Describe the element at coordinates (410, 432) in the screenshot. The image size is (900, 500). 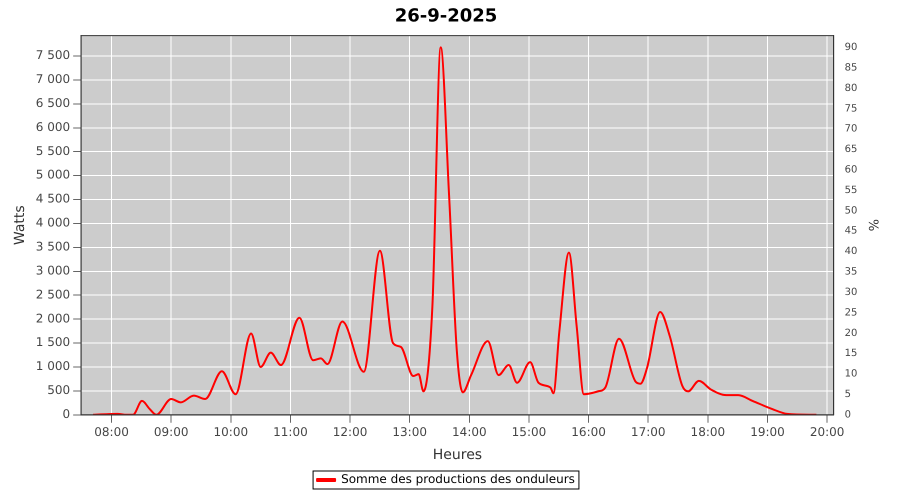
I see `x-tick-label: 13:00` at that location.